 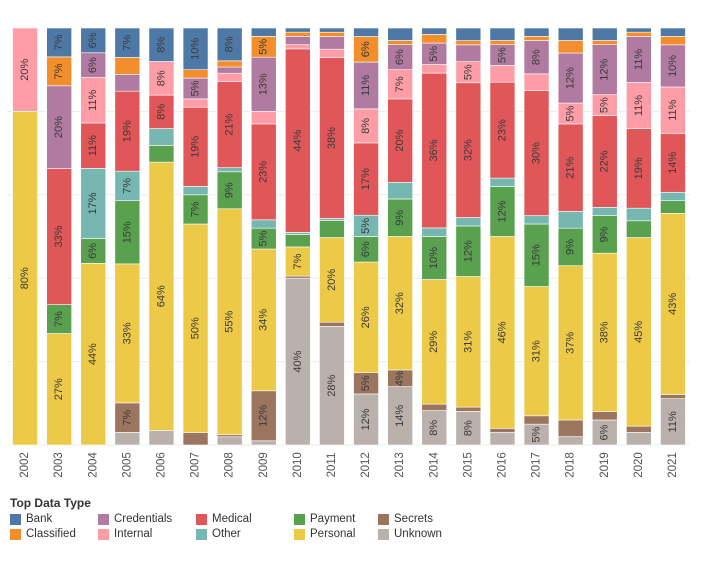 I want to click on segment-label: 37%, so click(x=571, y=343).